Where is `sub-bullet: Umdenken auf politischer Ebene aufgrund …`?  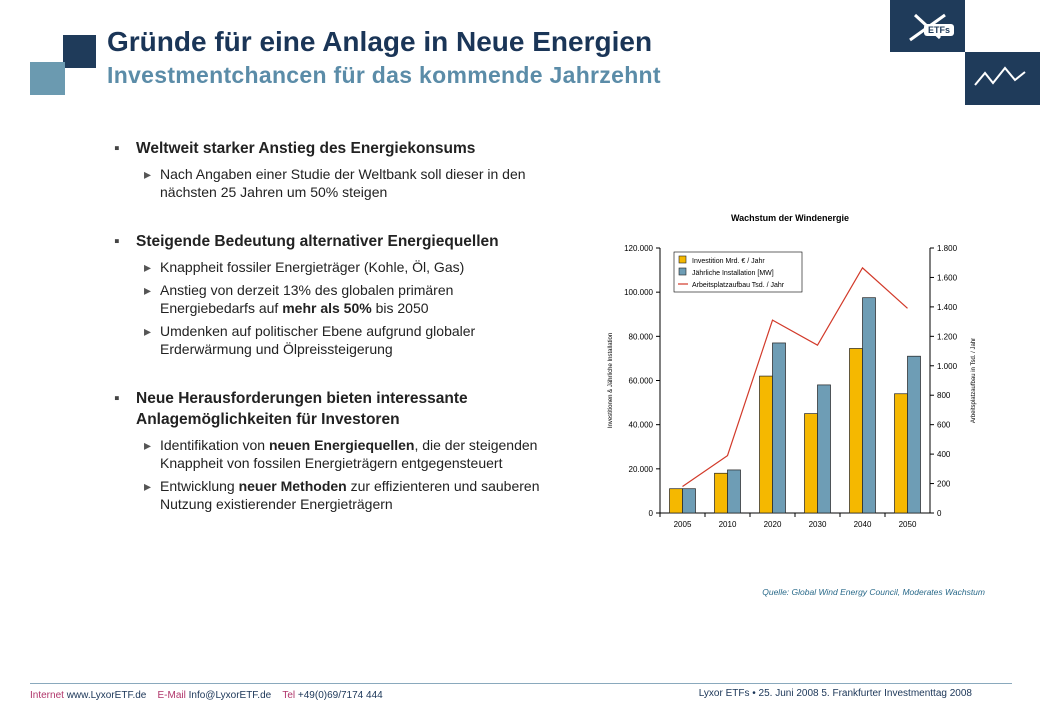
sub-bullet: Umdenken auf politischer Ebene aufgrund … is located at coordinates (327, 340).